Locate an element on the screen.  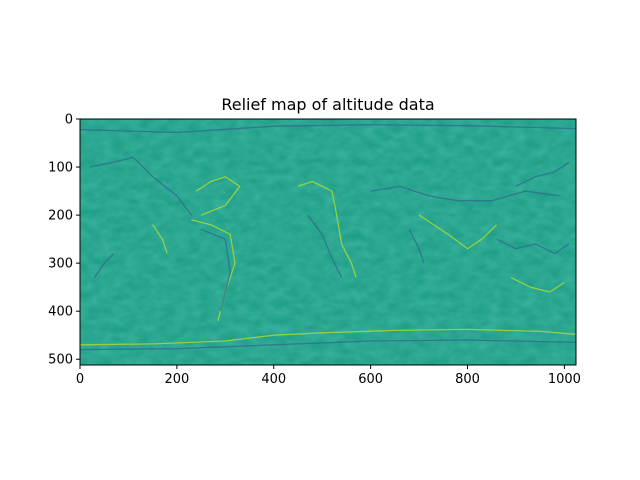
y-tick-label: 200 is located at coordinates (60, 216).